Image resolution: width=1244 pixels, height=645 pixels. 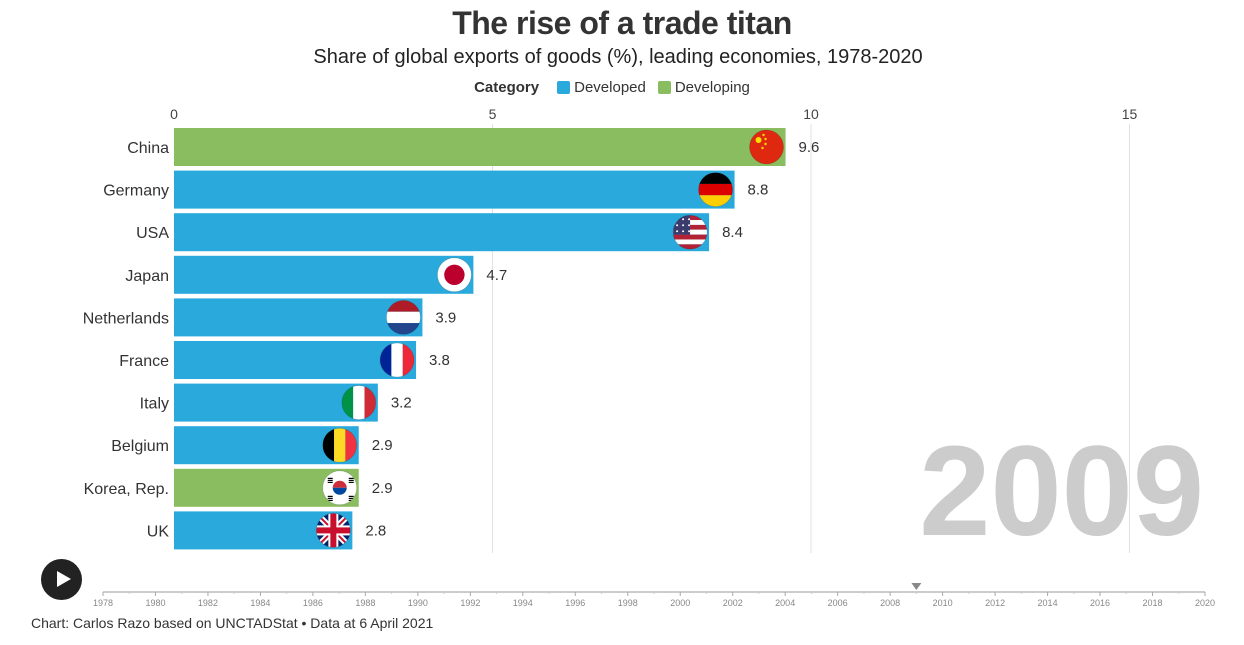 I want to click on usa-flag-icon, so click(x=690, y=232).